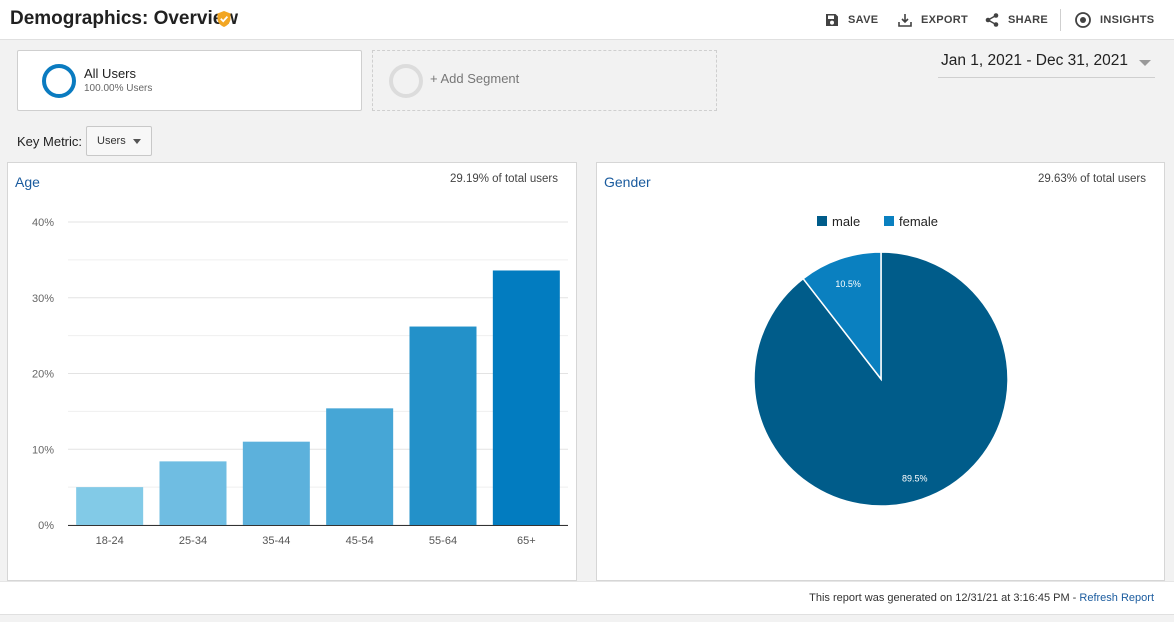  What do you see at coordinates (918, 221) in the screenshot?
I see `legend-label: female` at bounding box center [918, 221].